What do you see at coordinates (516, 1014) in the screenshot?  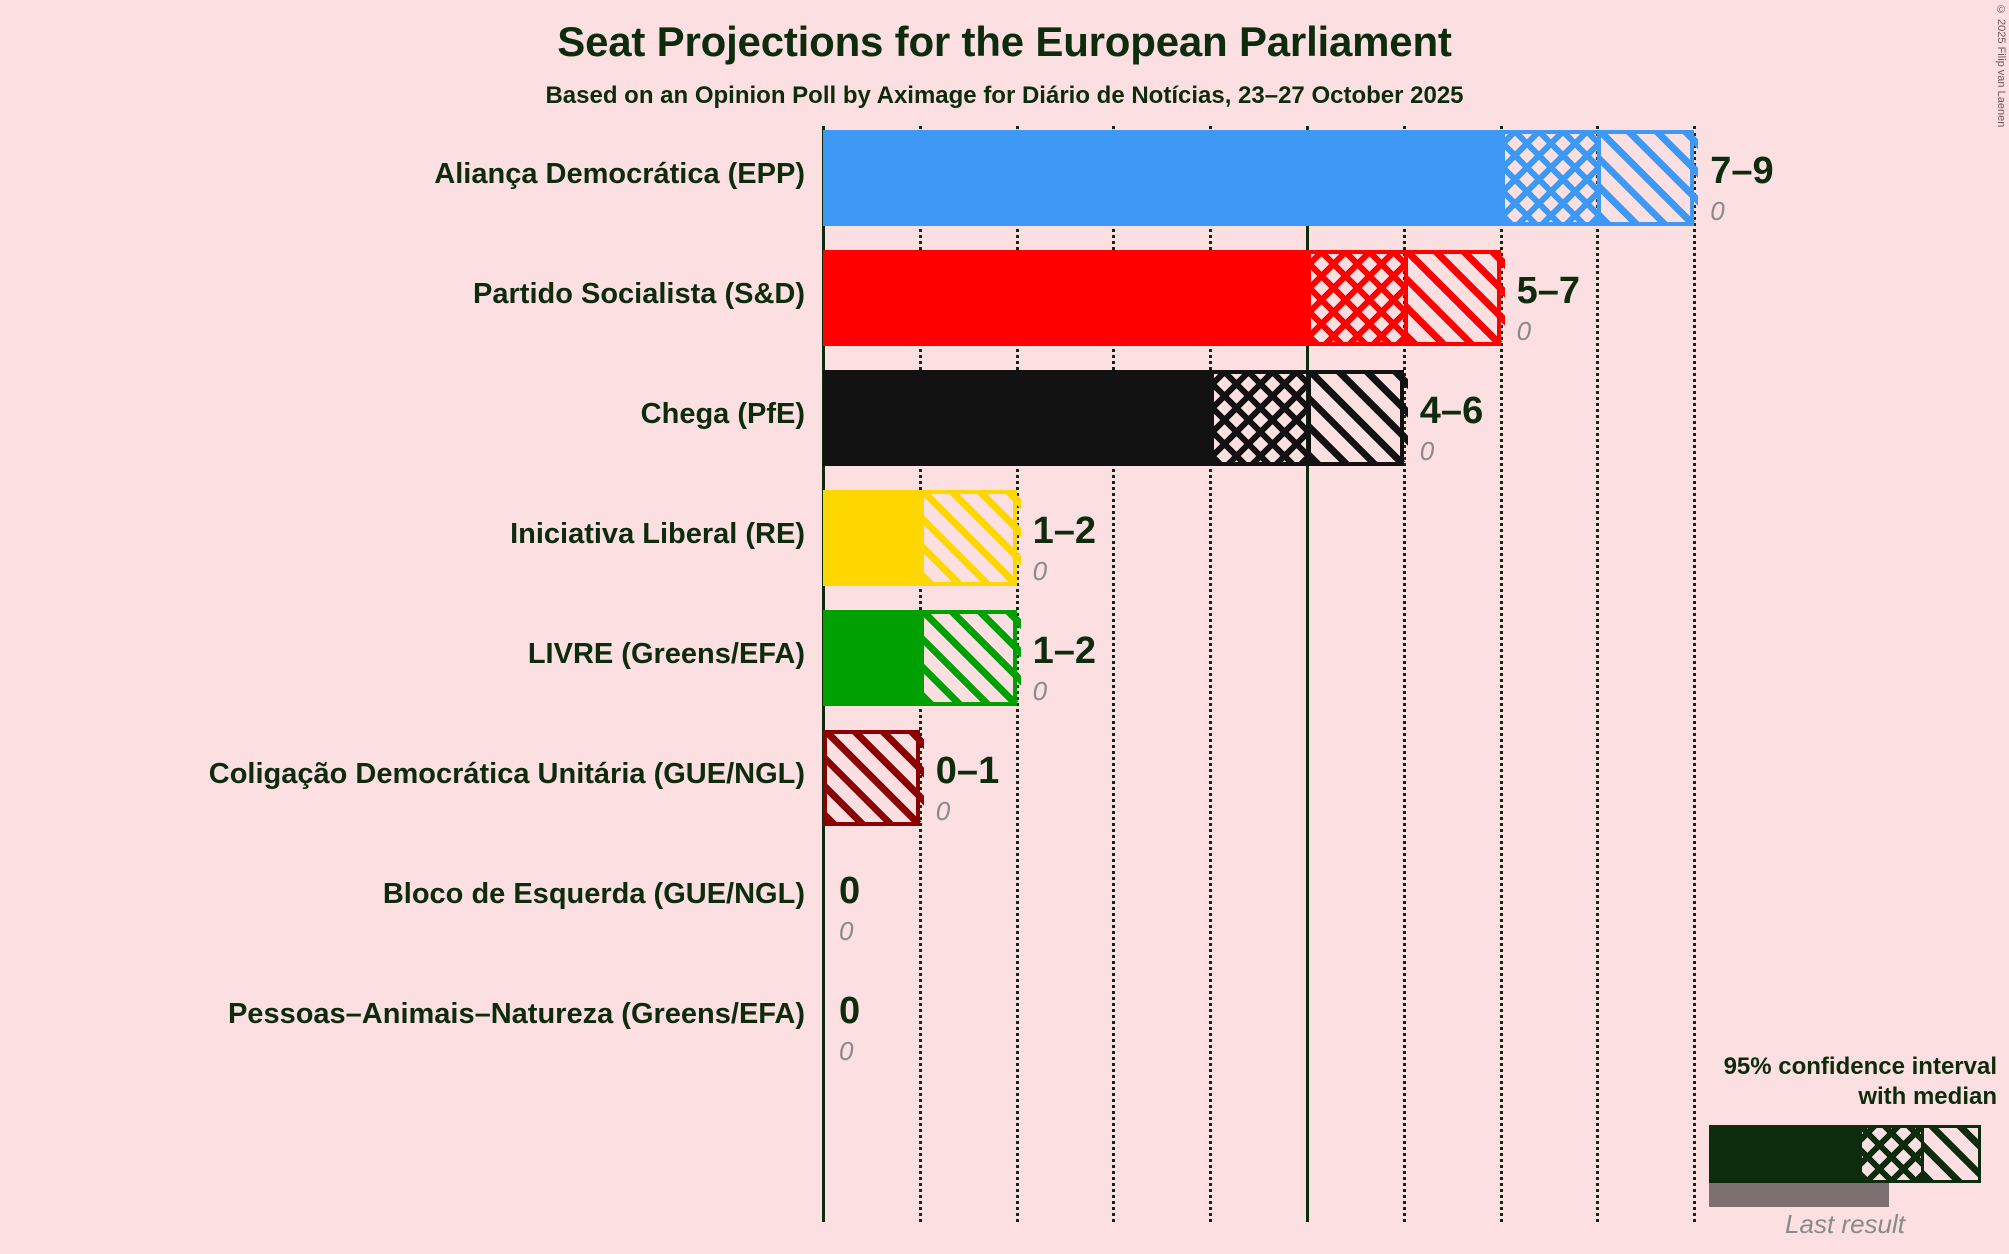 I see `party-label: Pessoas–Animais–Natureza (Greens/EFA)` at bounding box center [516, 1014].